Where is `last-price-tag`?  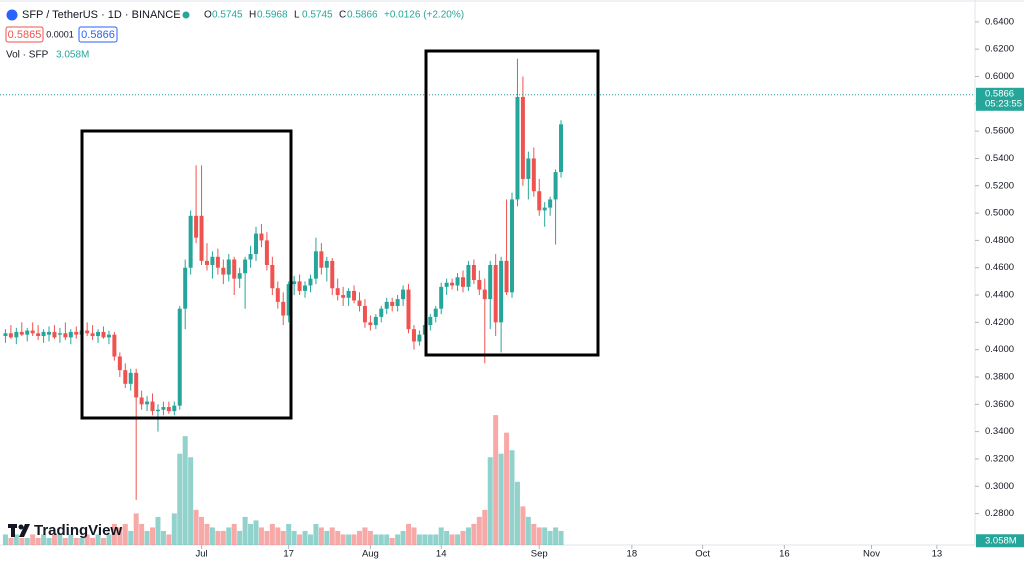 last-price-tag is located at coordinates (1000, 99).